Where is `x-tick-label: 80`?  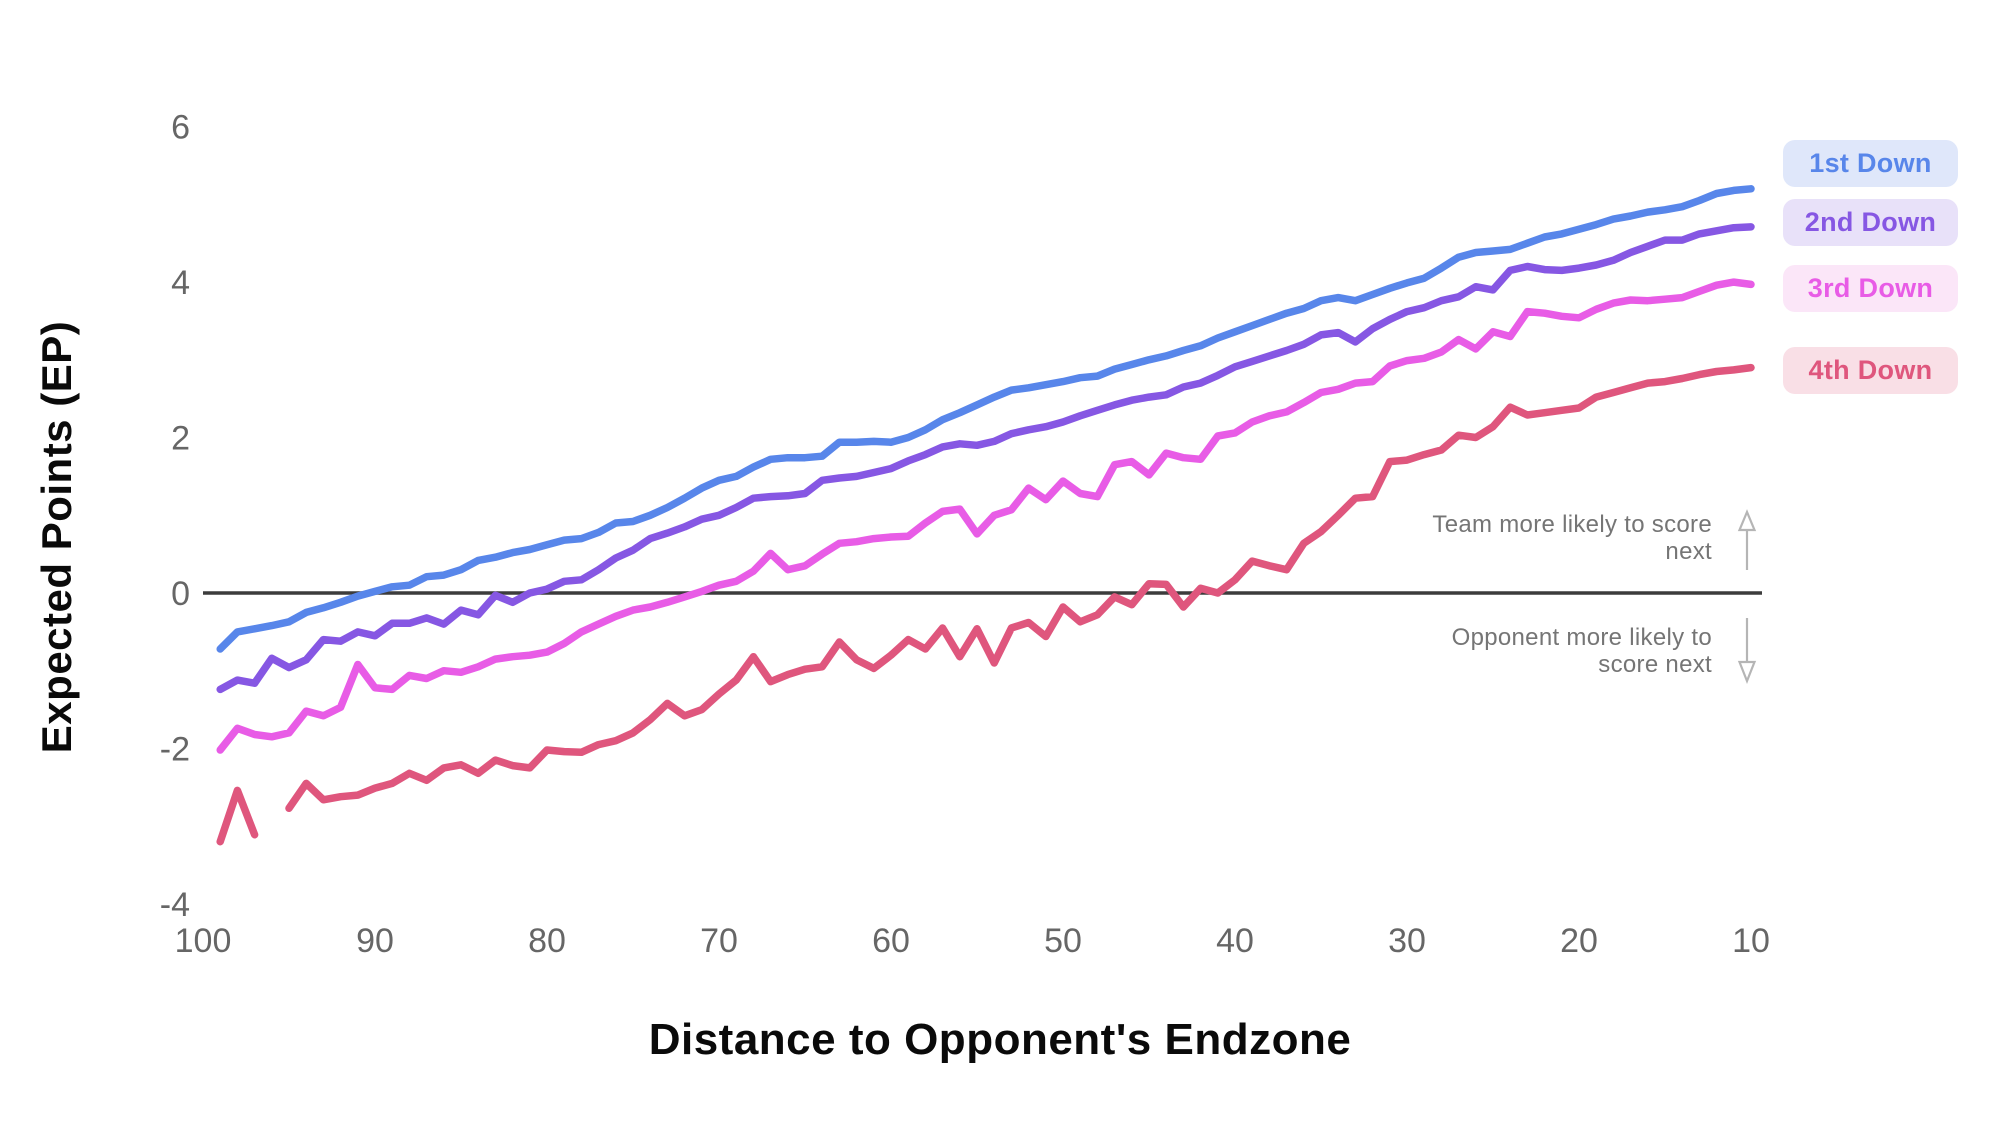 x-tick-label: 80 is located at coordinates (547, 941).